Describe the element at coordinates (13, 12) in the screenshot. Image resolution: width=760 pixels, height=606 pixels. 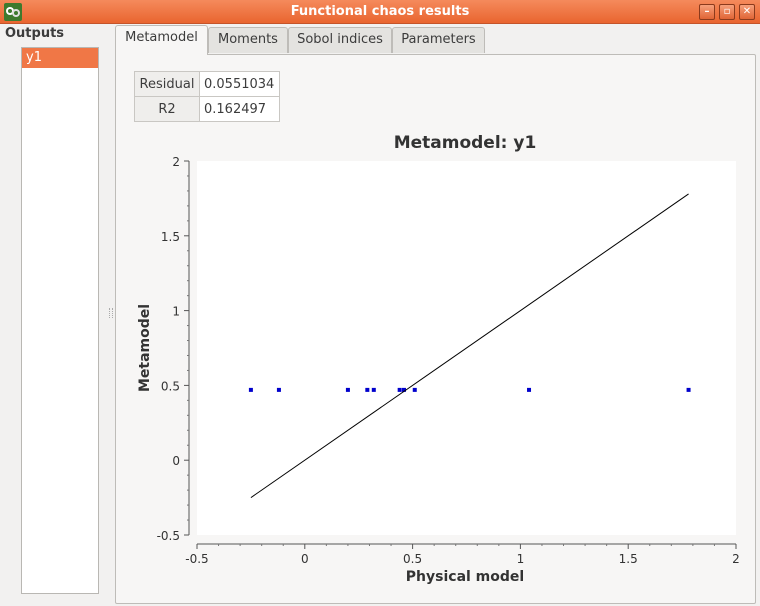
I see `app-logo-icon` at that location.